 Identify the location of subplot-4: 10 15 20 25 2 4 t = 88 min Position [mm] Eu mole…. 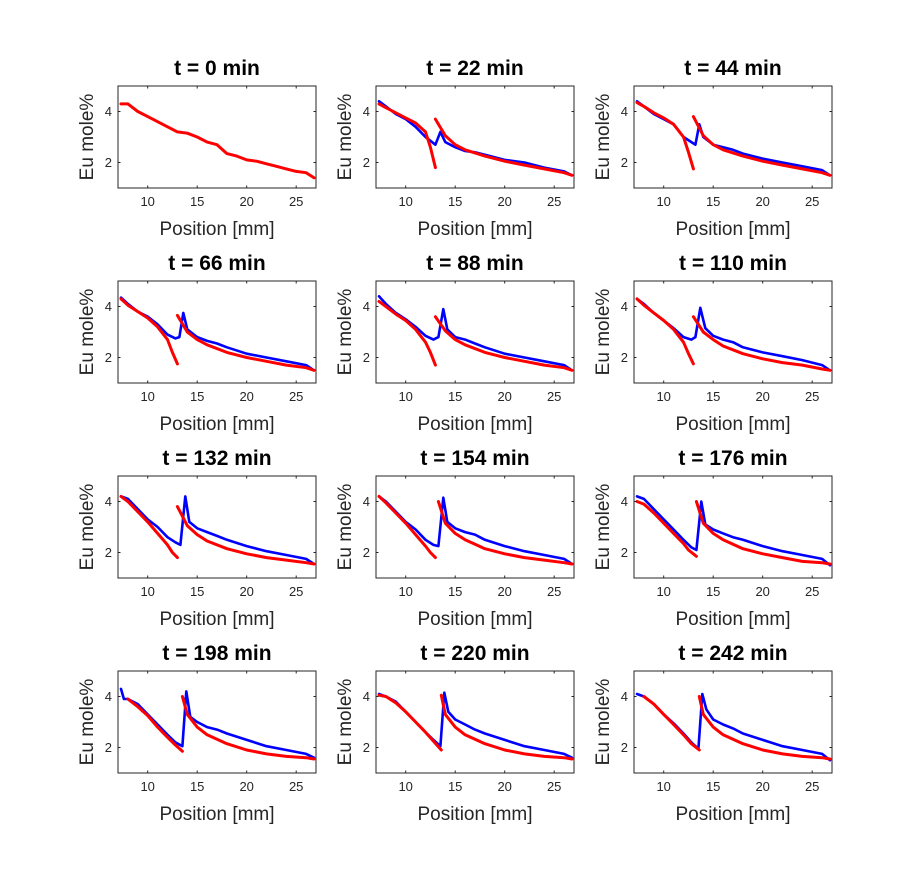
(455, 343).